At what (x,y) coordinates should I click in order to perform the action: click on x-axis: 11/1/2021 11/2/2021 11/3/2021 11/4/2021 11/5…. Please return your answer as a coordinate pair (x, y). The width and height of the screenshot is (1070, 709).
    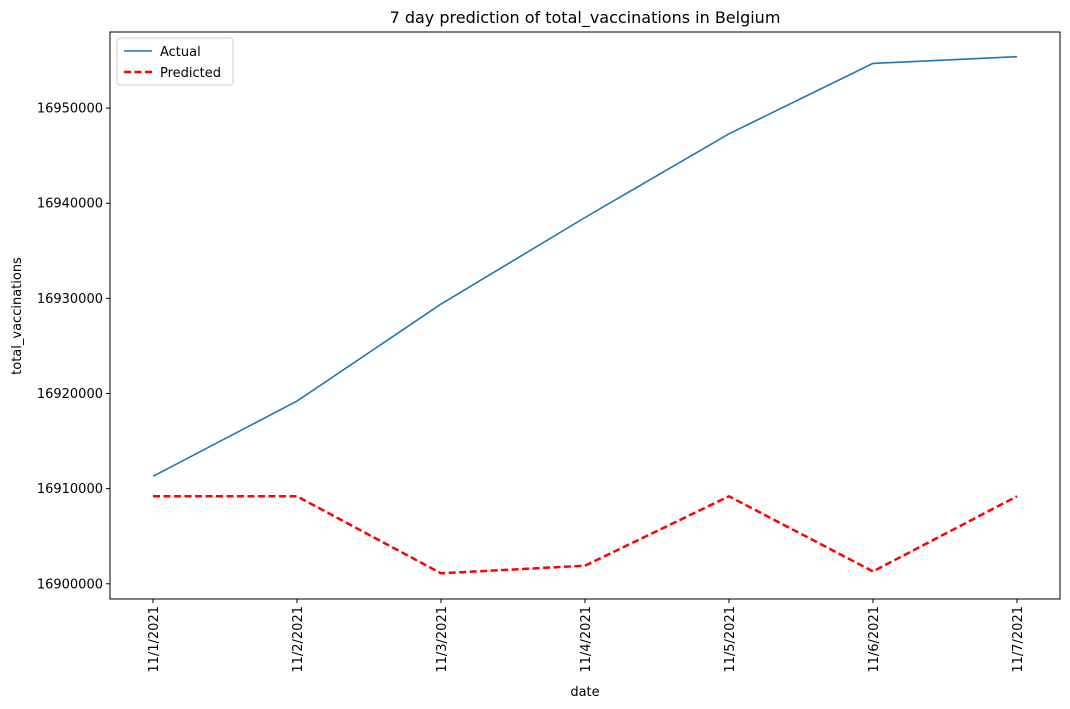
    Looking at the image, I should click on (586, 636).